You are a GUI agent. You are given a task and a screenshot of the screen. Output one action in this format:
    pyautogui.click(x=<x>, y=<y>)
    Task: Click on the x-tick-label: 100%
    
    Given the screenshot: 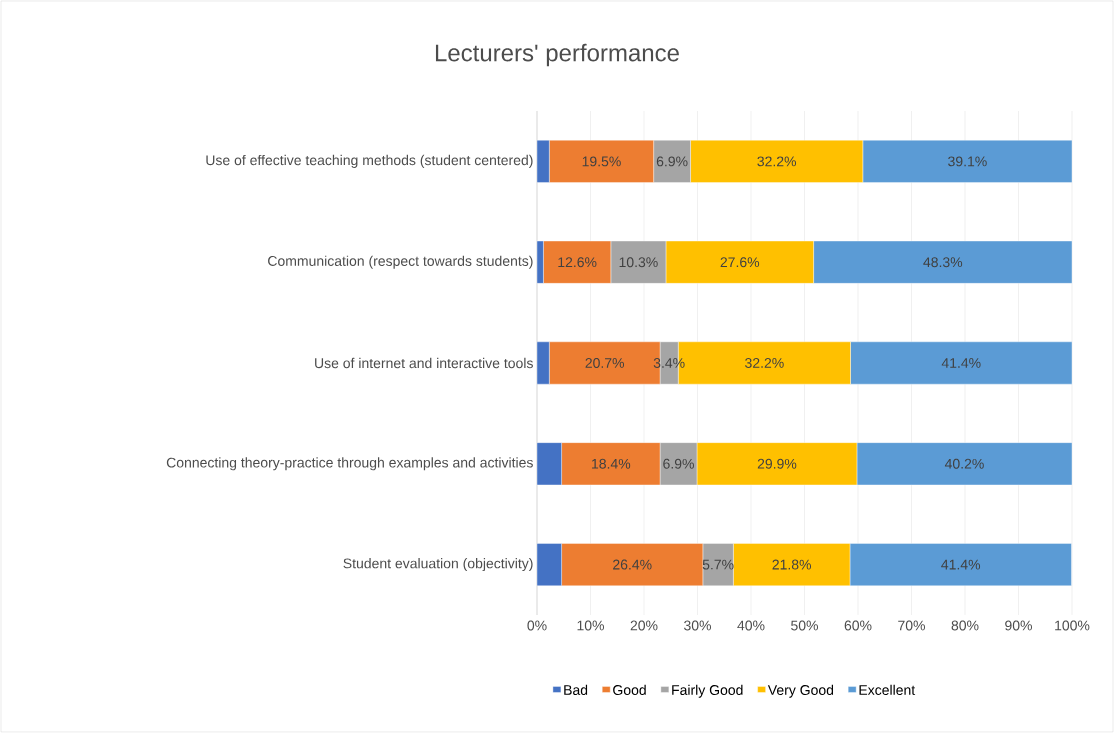 What is the action you would take?
    pyautogui.click(x=1072, y=625)
    